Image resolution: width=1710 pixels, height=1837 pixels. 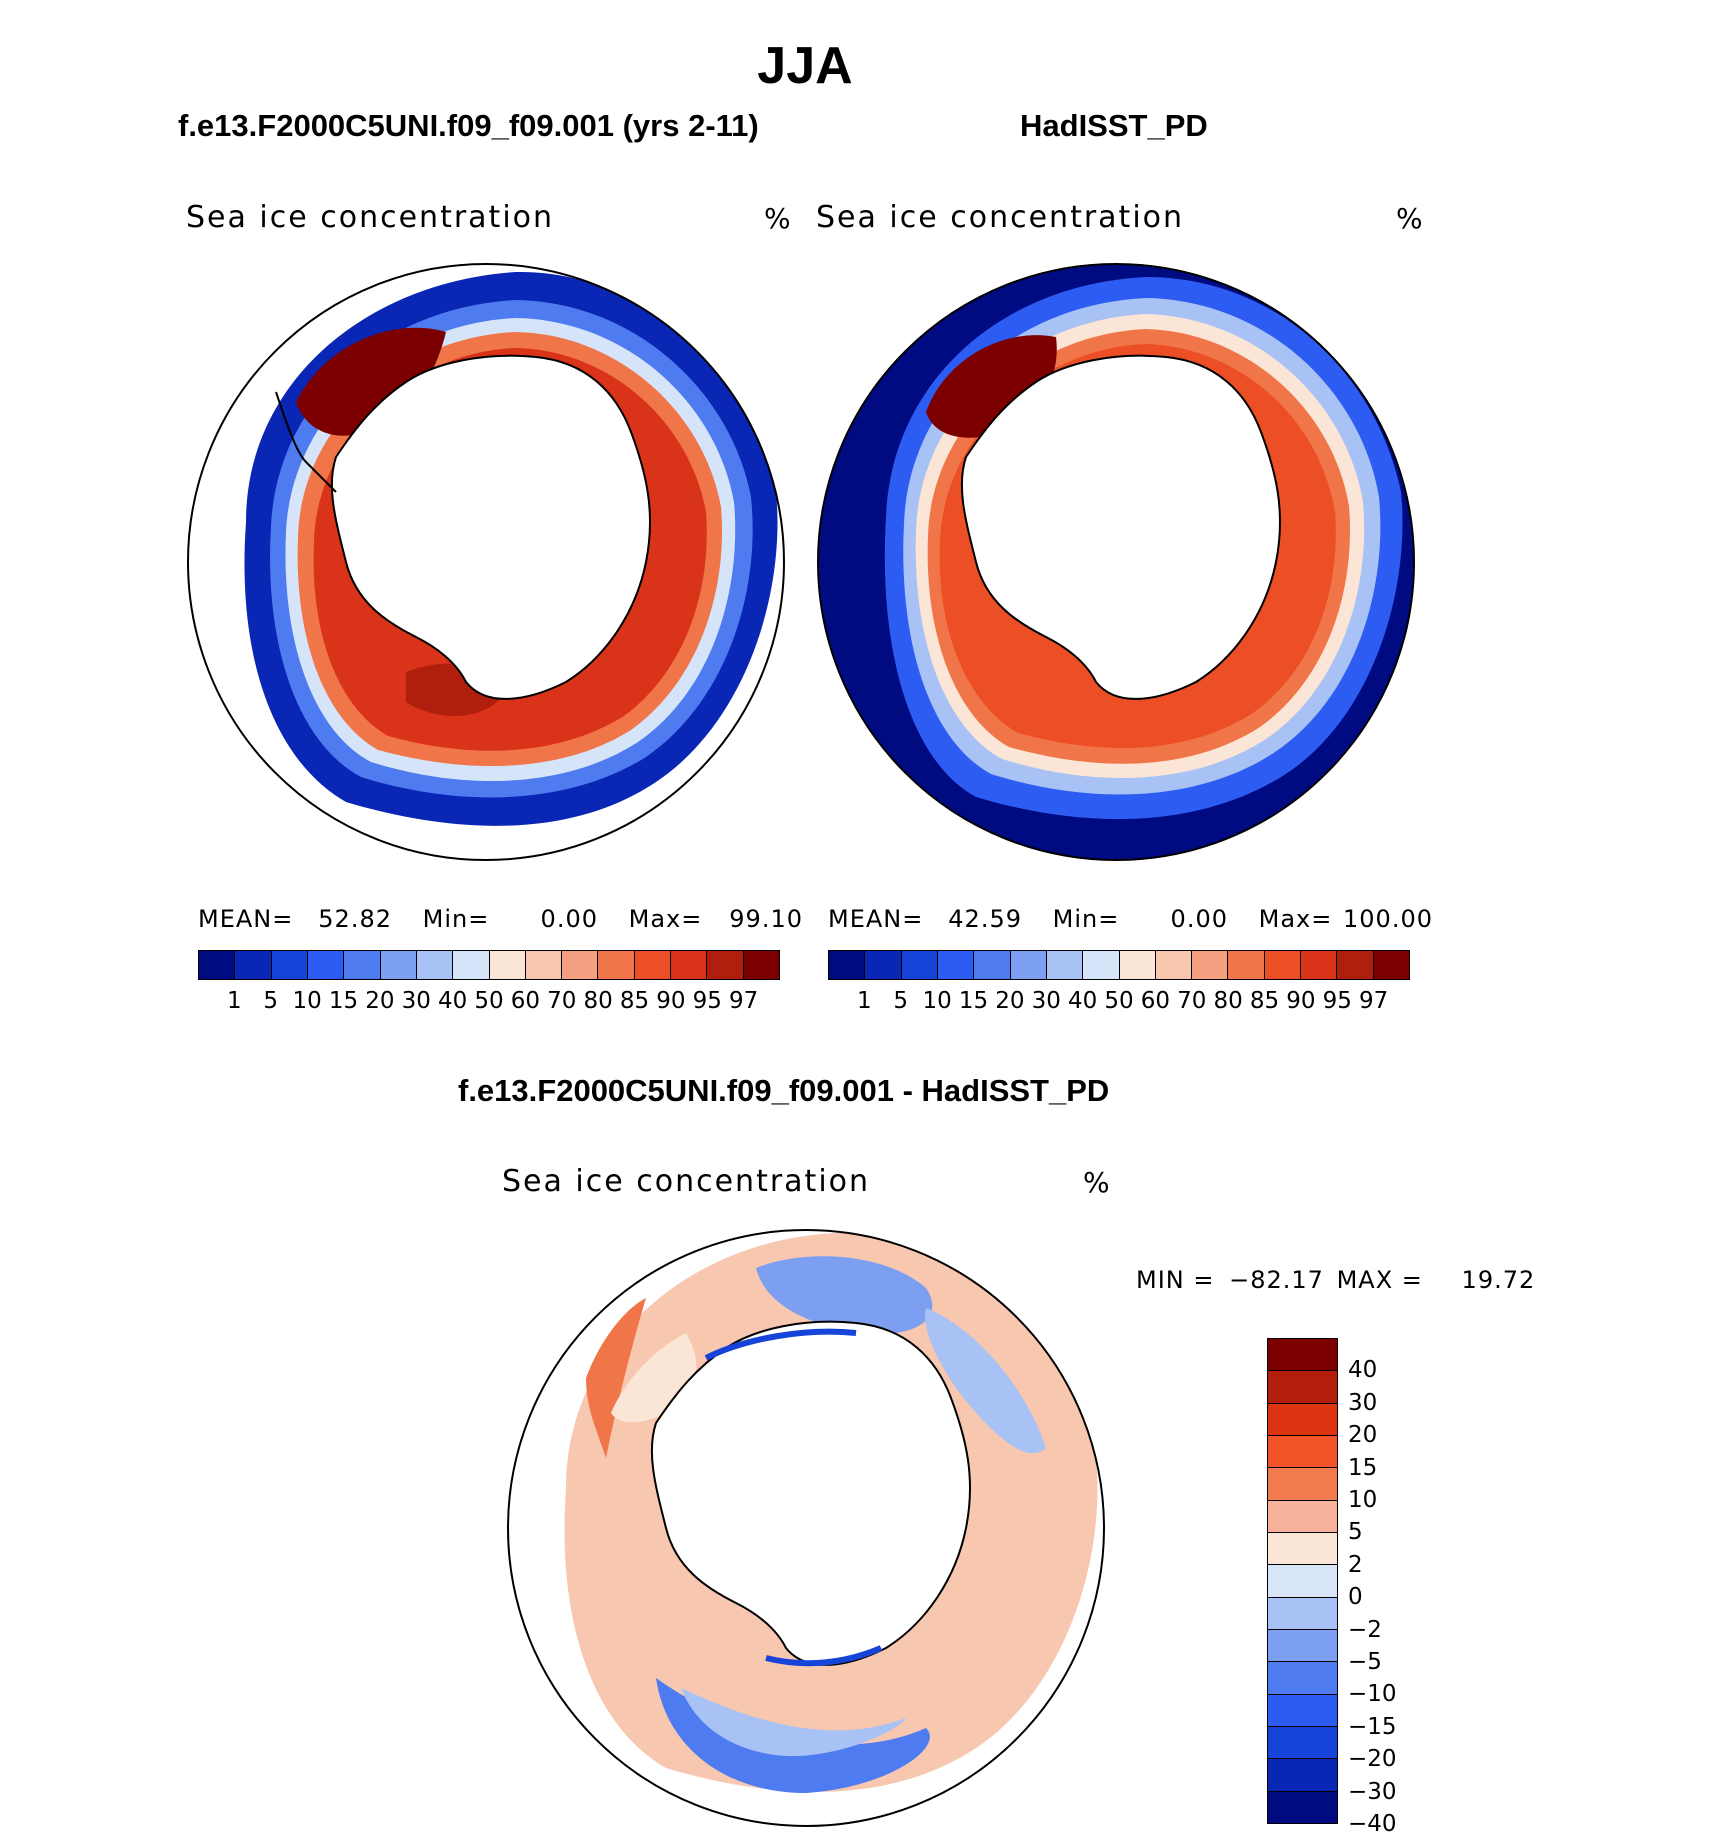 I want to click on diff-colorbar-tick-label: 0, so click(x=1355, y=1597).